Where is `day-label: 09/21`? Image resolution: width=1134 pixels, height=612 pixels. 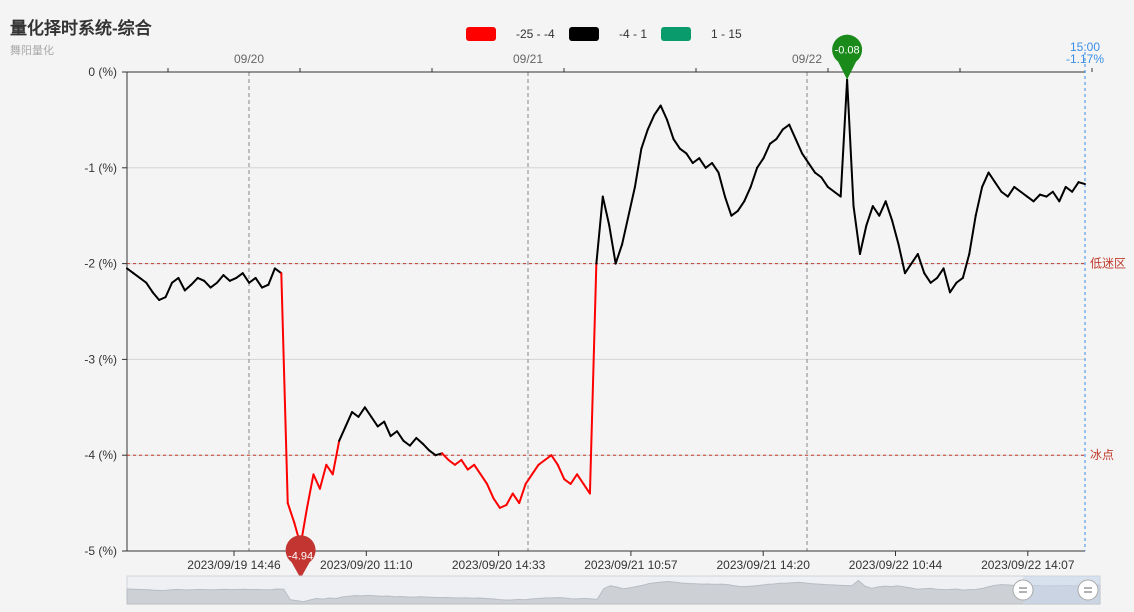
day-label: 09/21 is located at coordinates (528, 59).